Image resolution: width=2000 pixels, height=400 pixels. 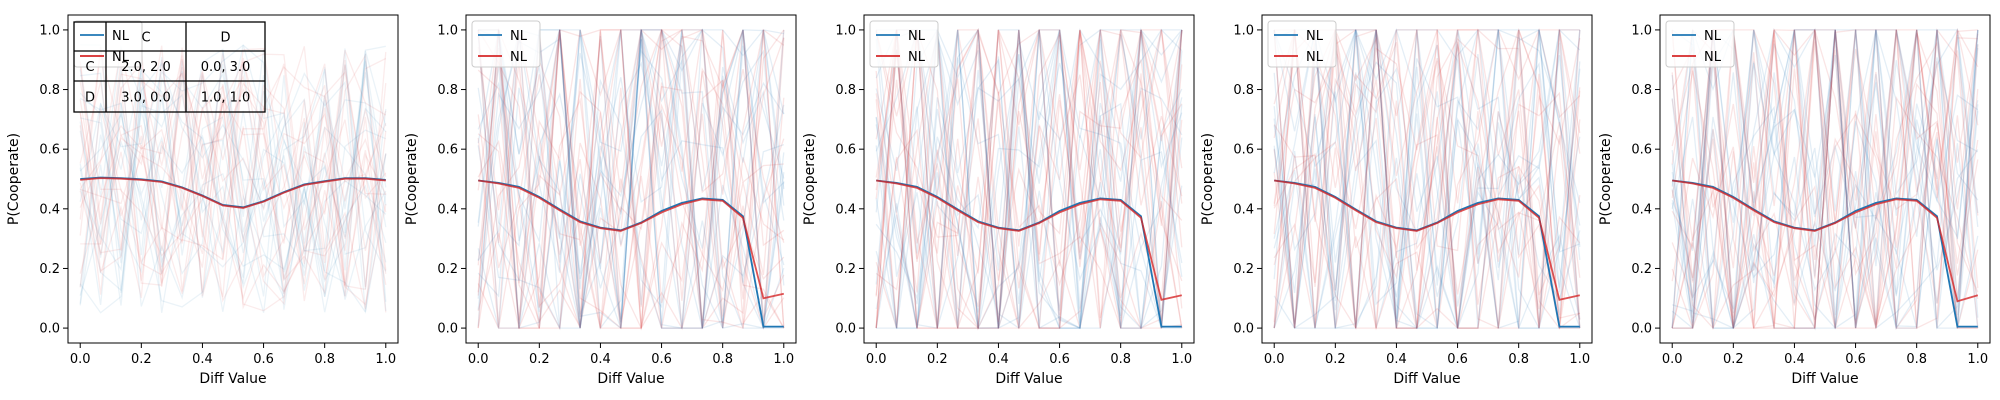 I want to click on x-tick-label: 0.8, so click(x=722, y=359).